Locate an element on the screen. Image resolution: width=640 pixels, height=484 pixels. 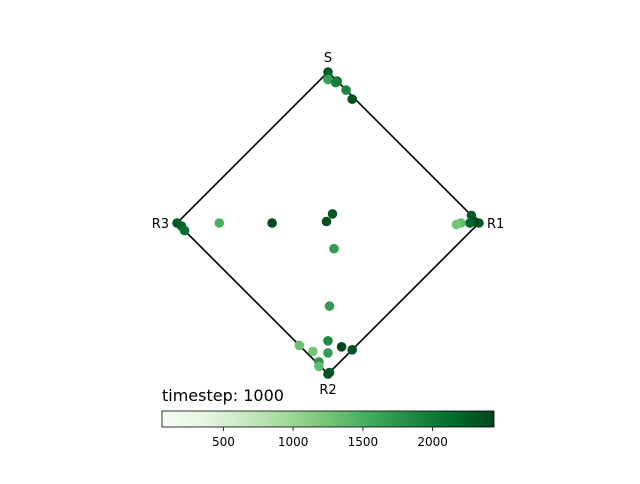
vertex-label-r3: R3 is located at coordinates (160, 224).